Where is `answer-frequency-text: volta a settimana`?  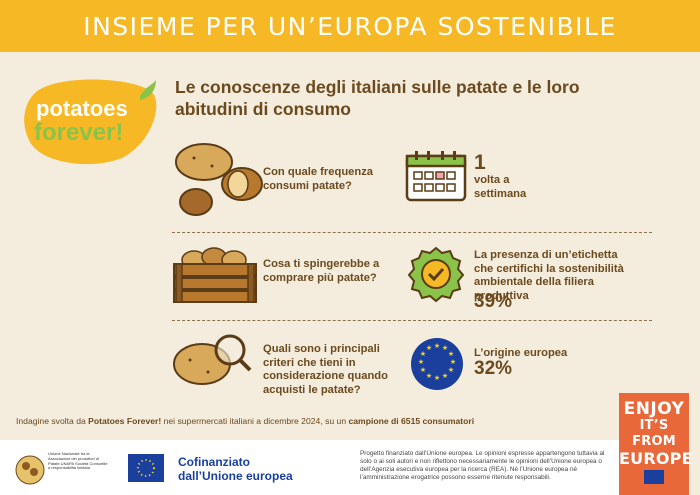 answer-frequency-text: volta a settimana is located at coordinates (500, 187).